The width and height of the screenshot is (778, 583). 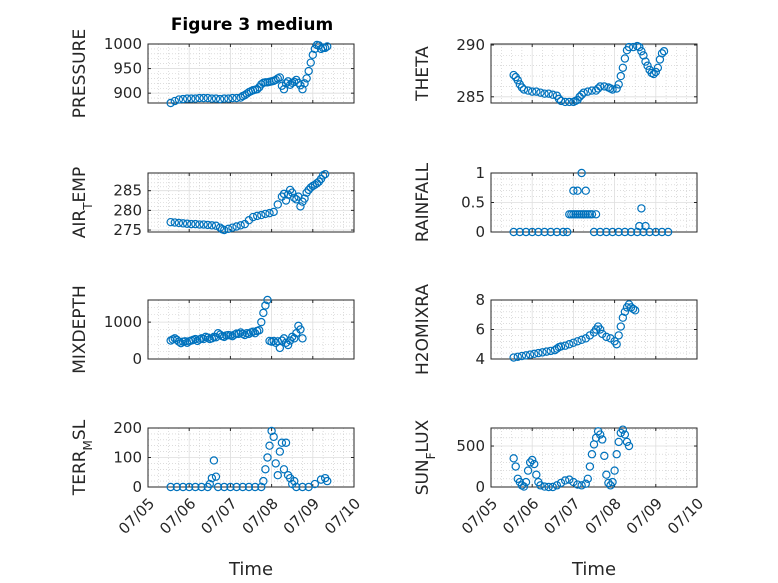 What do you see at coordinates (555, 71) in the screenshot?
I see `chart-panel-2: 285 290 THETA` at bounding box center [555, 71].